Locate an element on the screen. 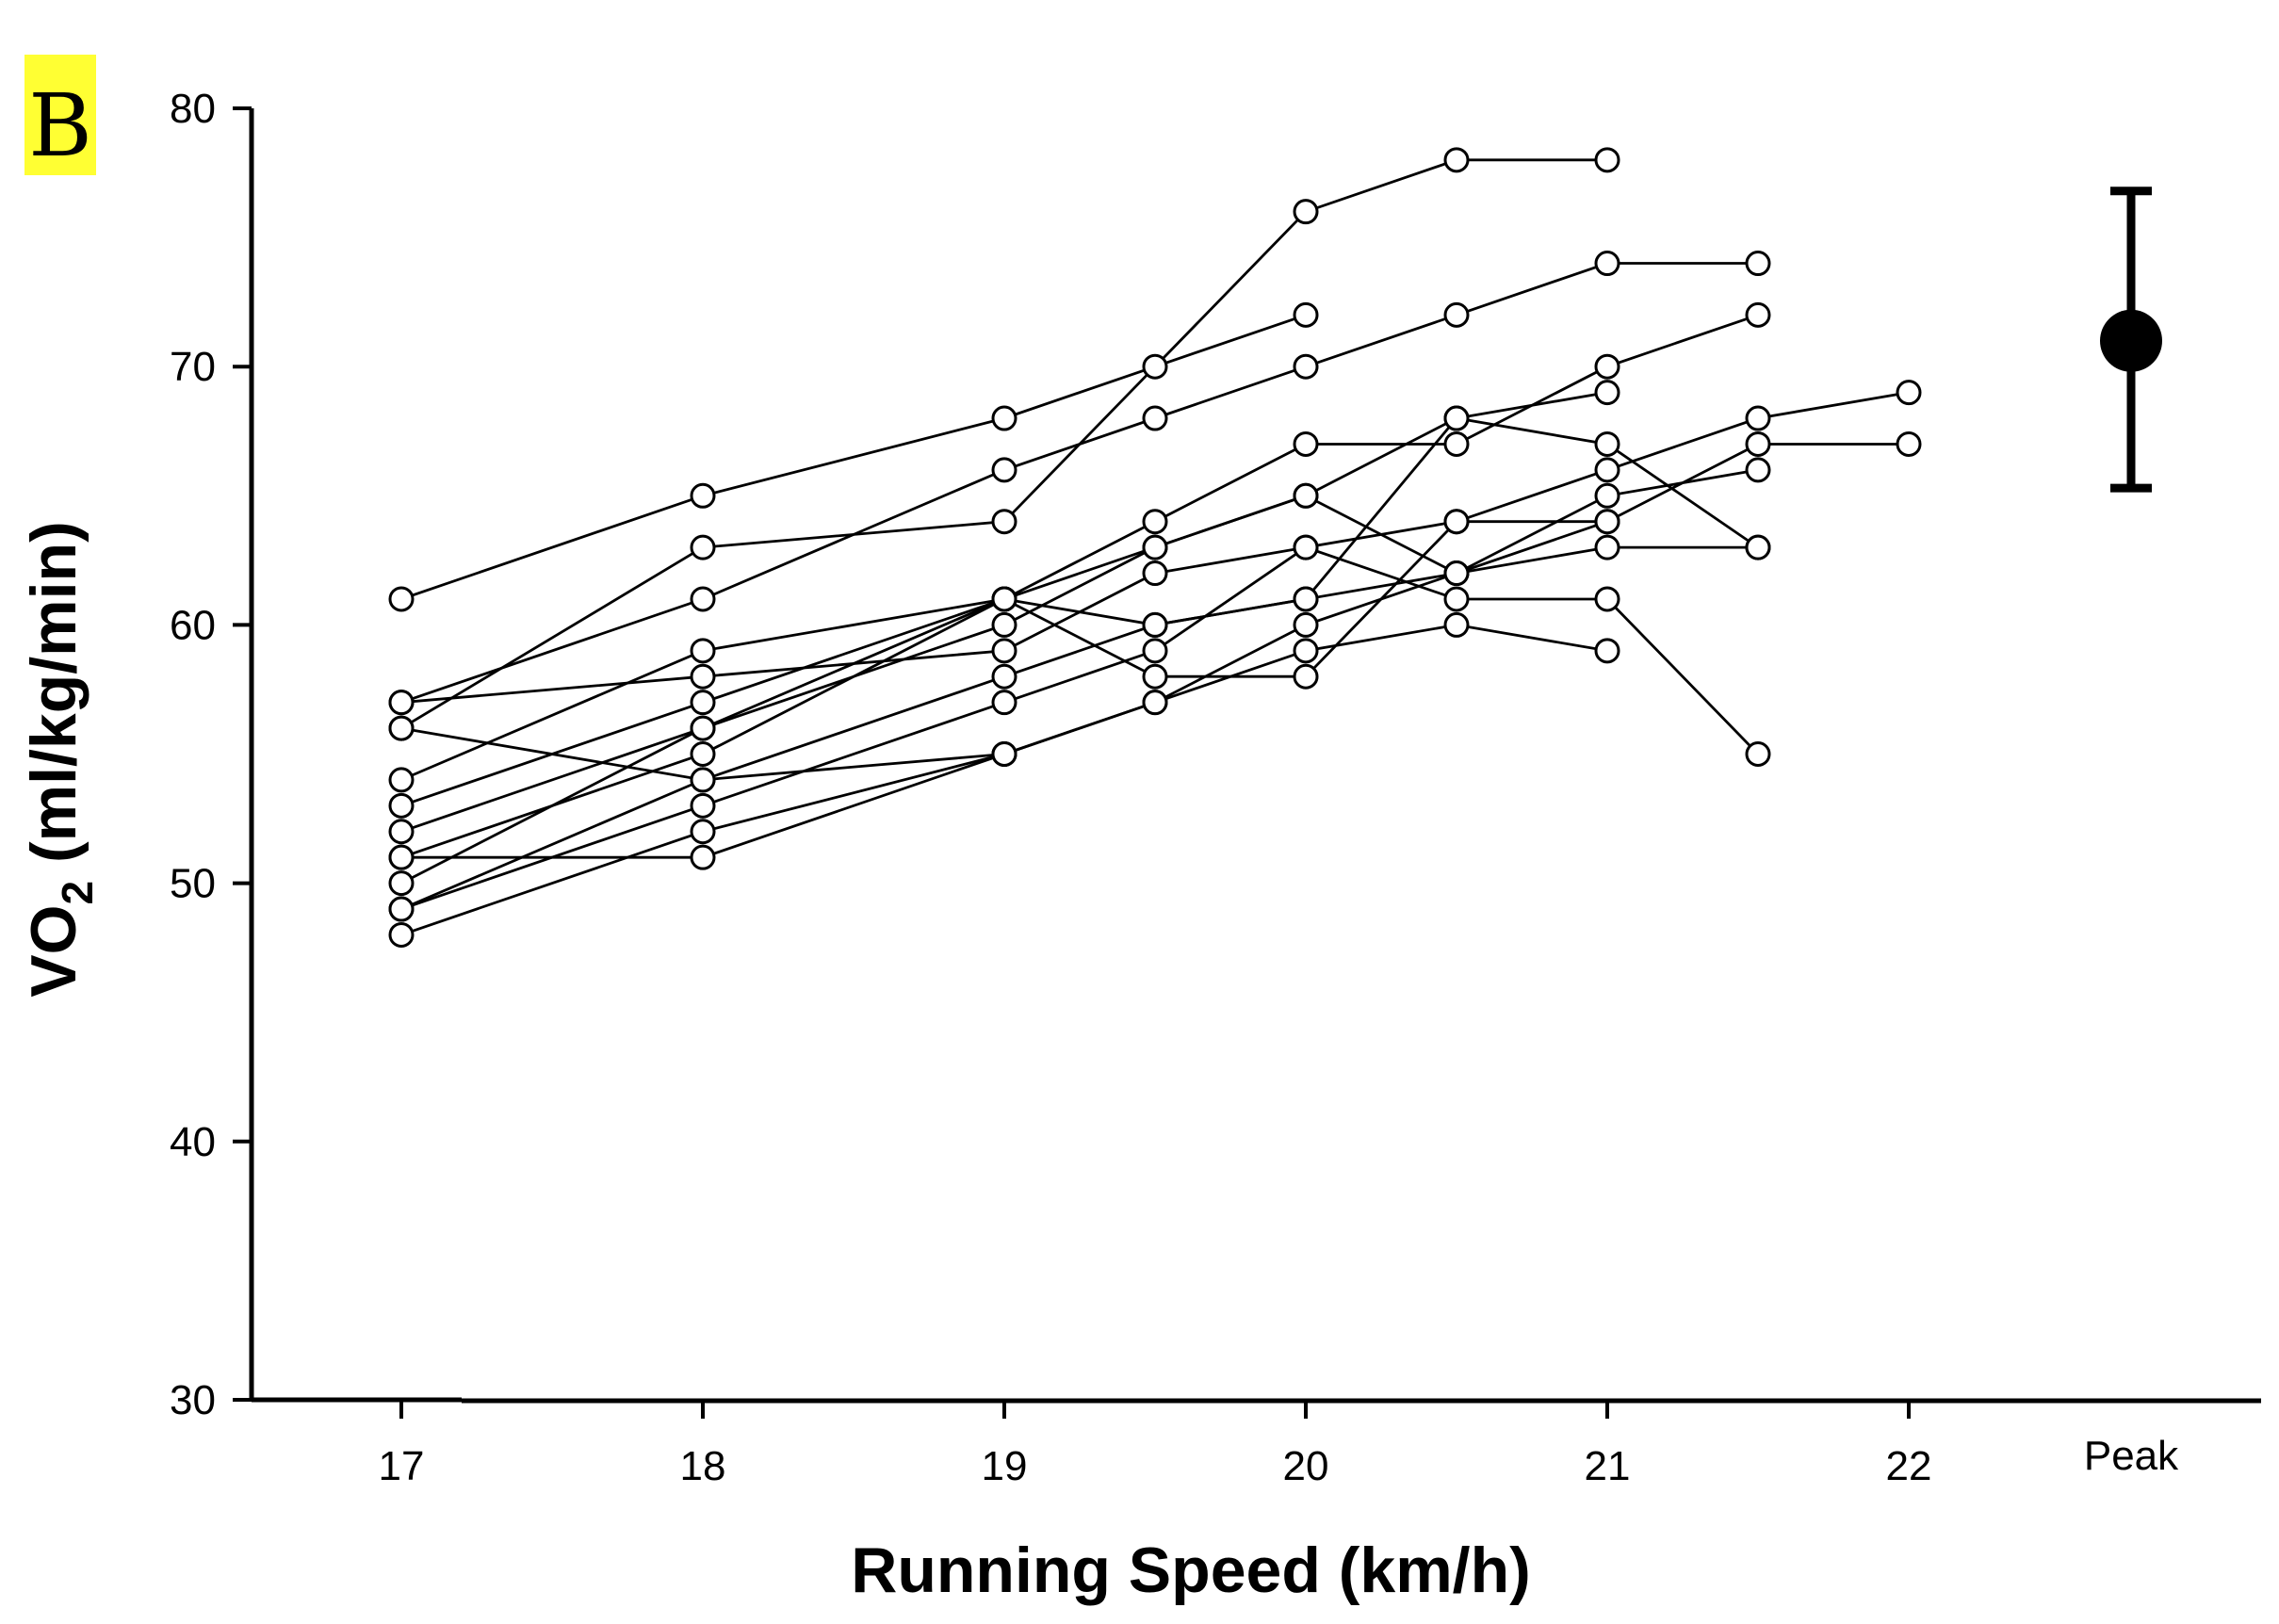  series-line-S4 is located at coordinates (1004, 586).